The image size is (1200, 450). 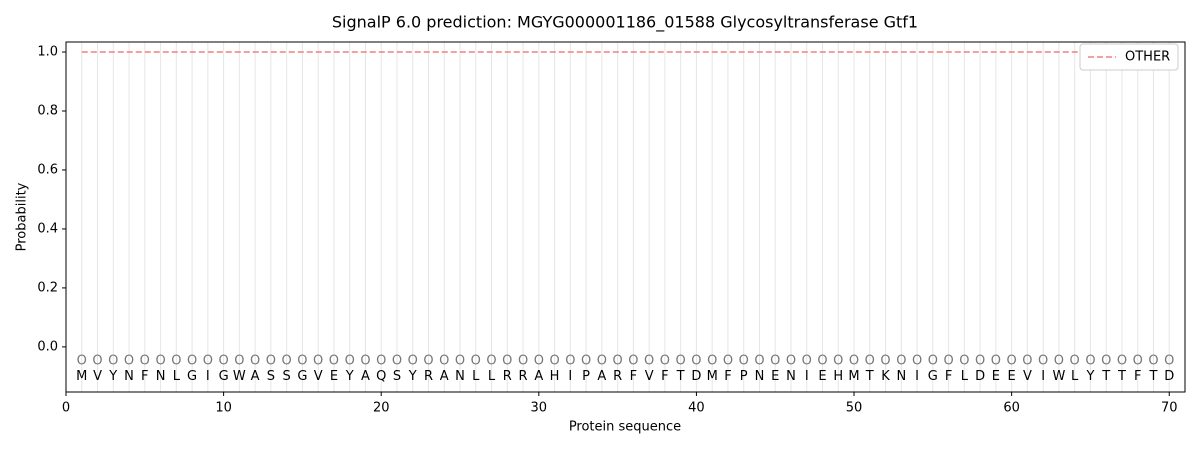 I want to click on y-tick-label: 0.2, so click(x=47, y=287).